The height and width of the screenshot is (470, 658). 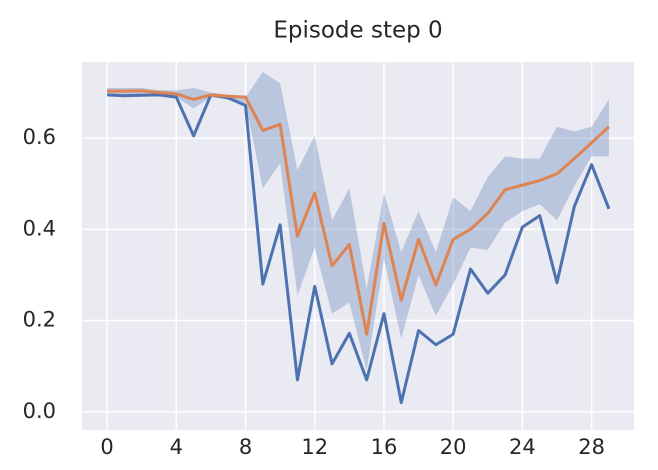 What do you see at coordinates (522, 447) in the screenshot?
I see `x-tick-label: 24` at bounding box center [522, 447].